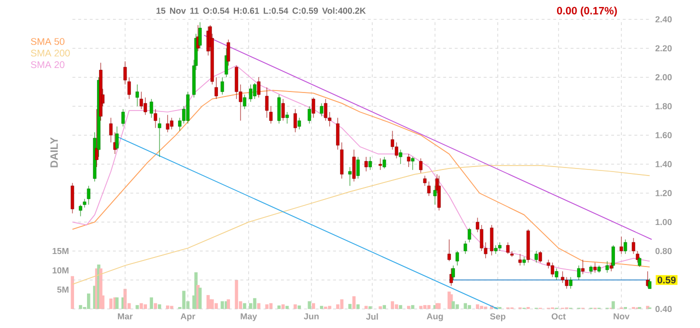 The width and height of the screenshot is (700, 328). What do you see at coordinates (664, 222) in the screenshot?
I see `y-tick-label: 1.00` at bounding box center [664, 222].